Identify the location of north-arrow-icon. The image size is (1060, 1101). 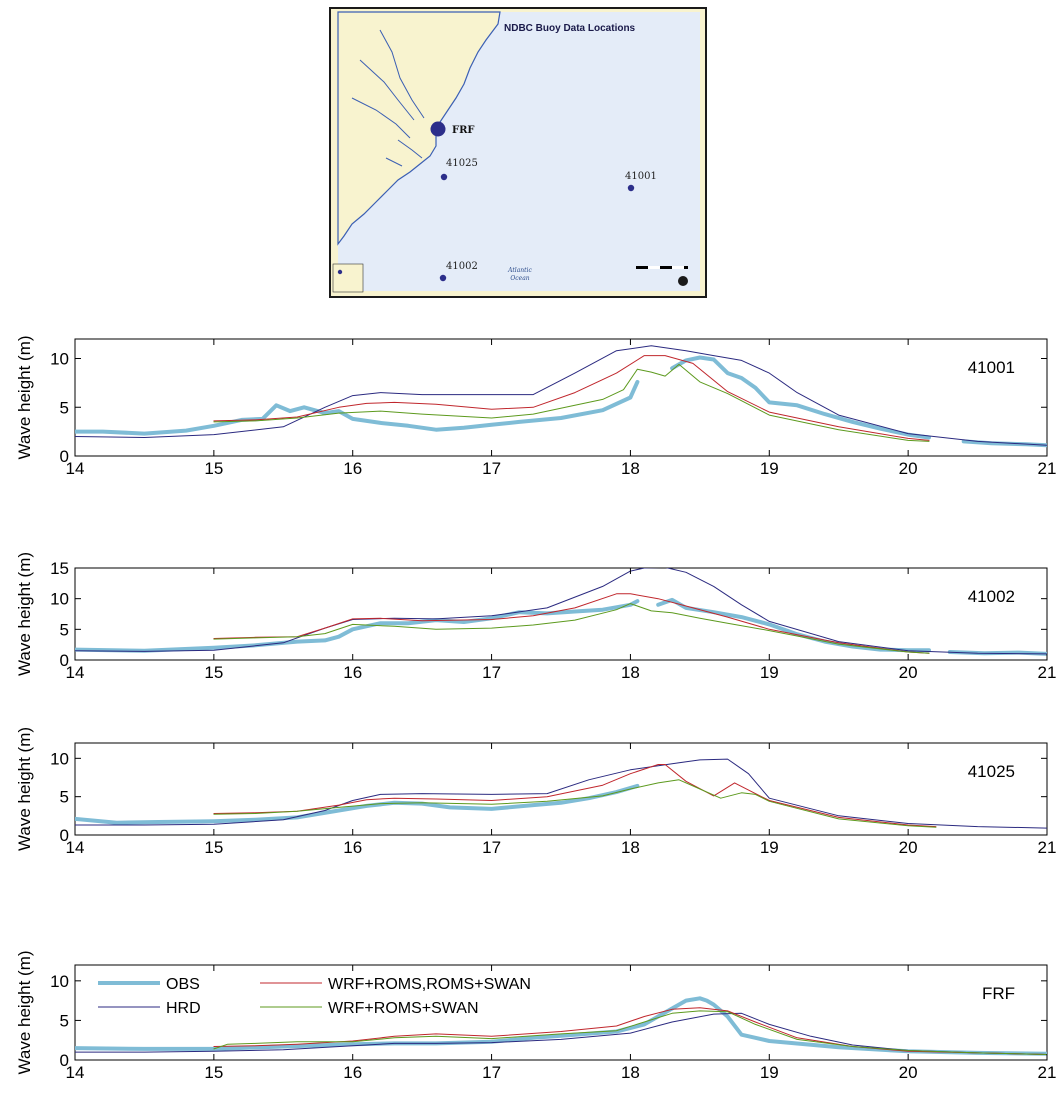
(683, 281).